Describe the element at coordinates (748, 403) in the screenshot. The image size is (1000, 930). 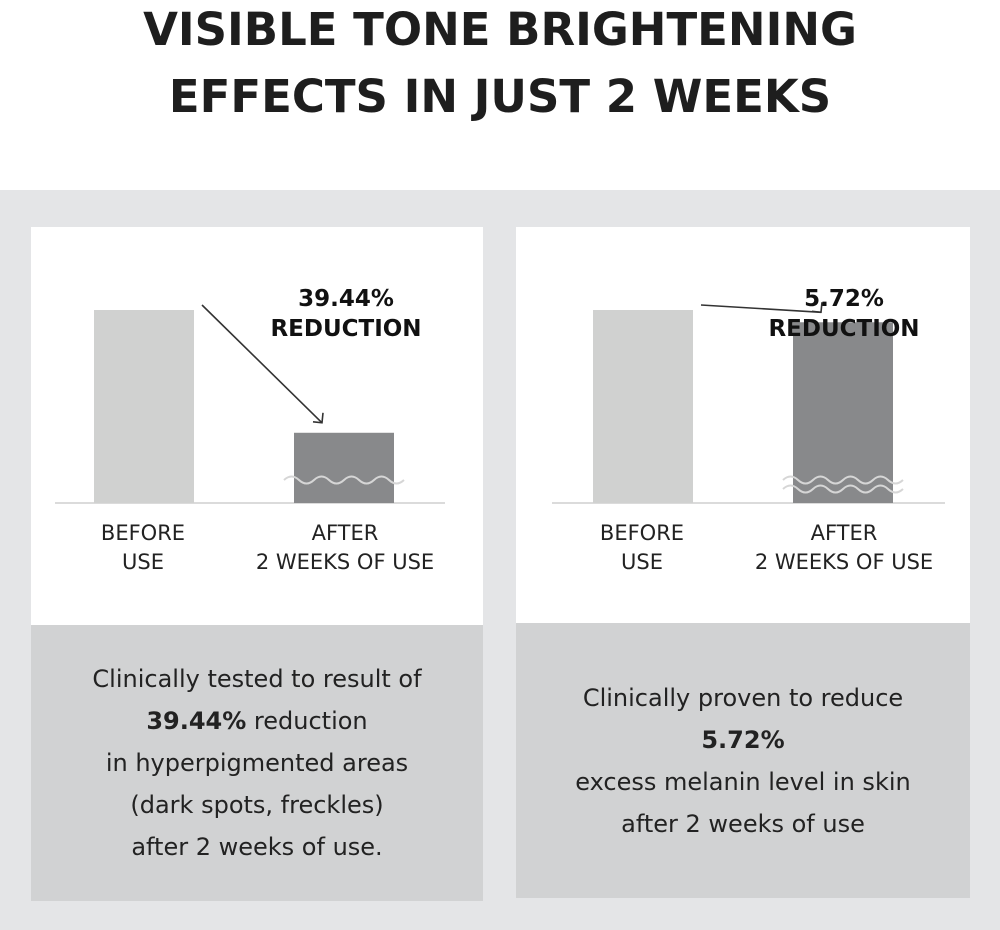
I see `chart-melanin` at that location.